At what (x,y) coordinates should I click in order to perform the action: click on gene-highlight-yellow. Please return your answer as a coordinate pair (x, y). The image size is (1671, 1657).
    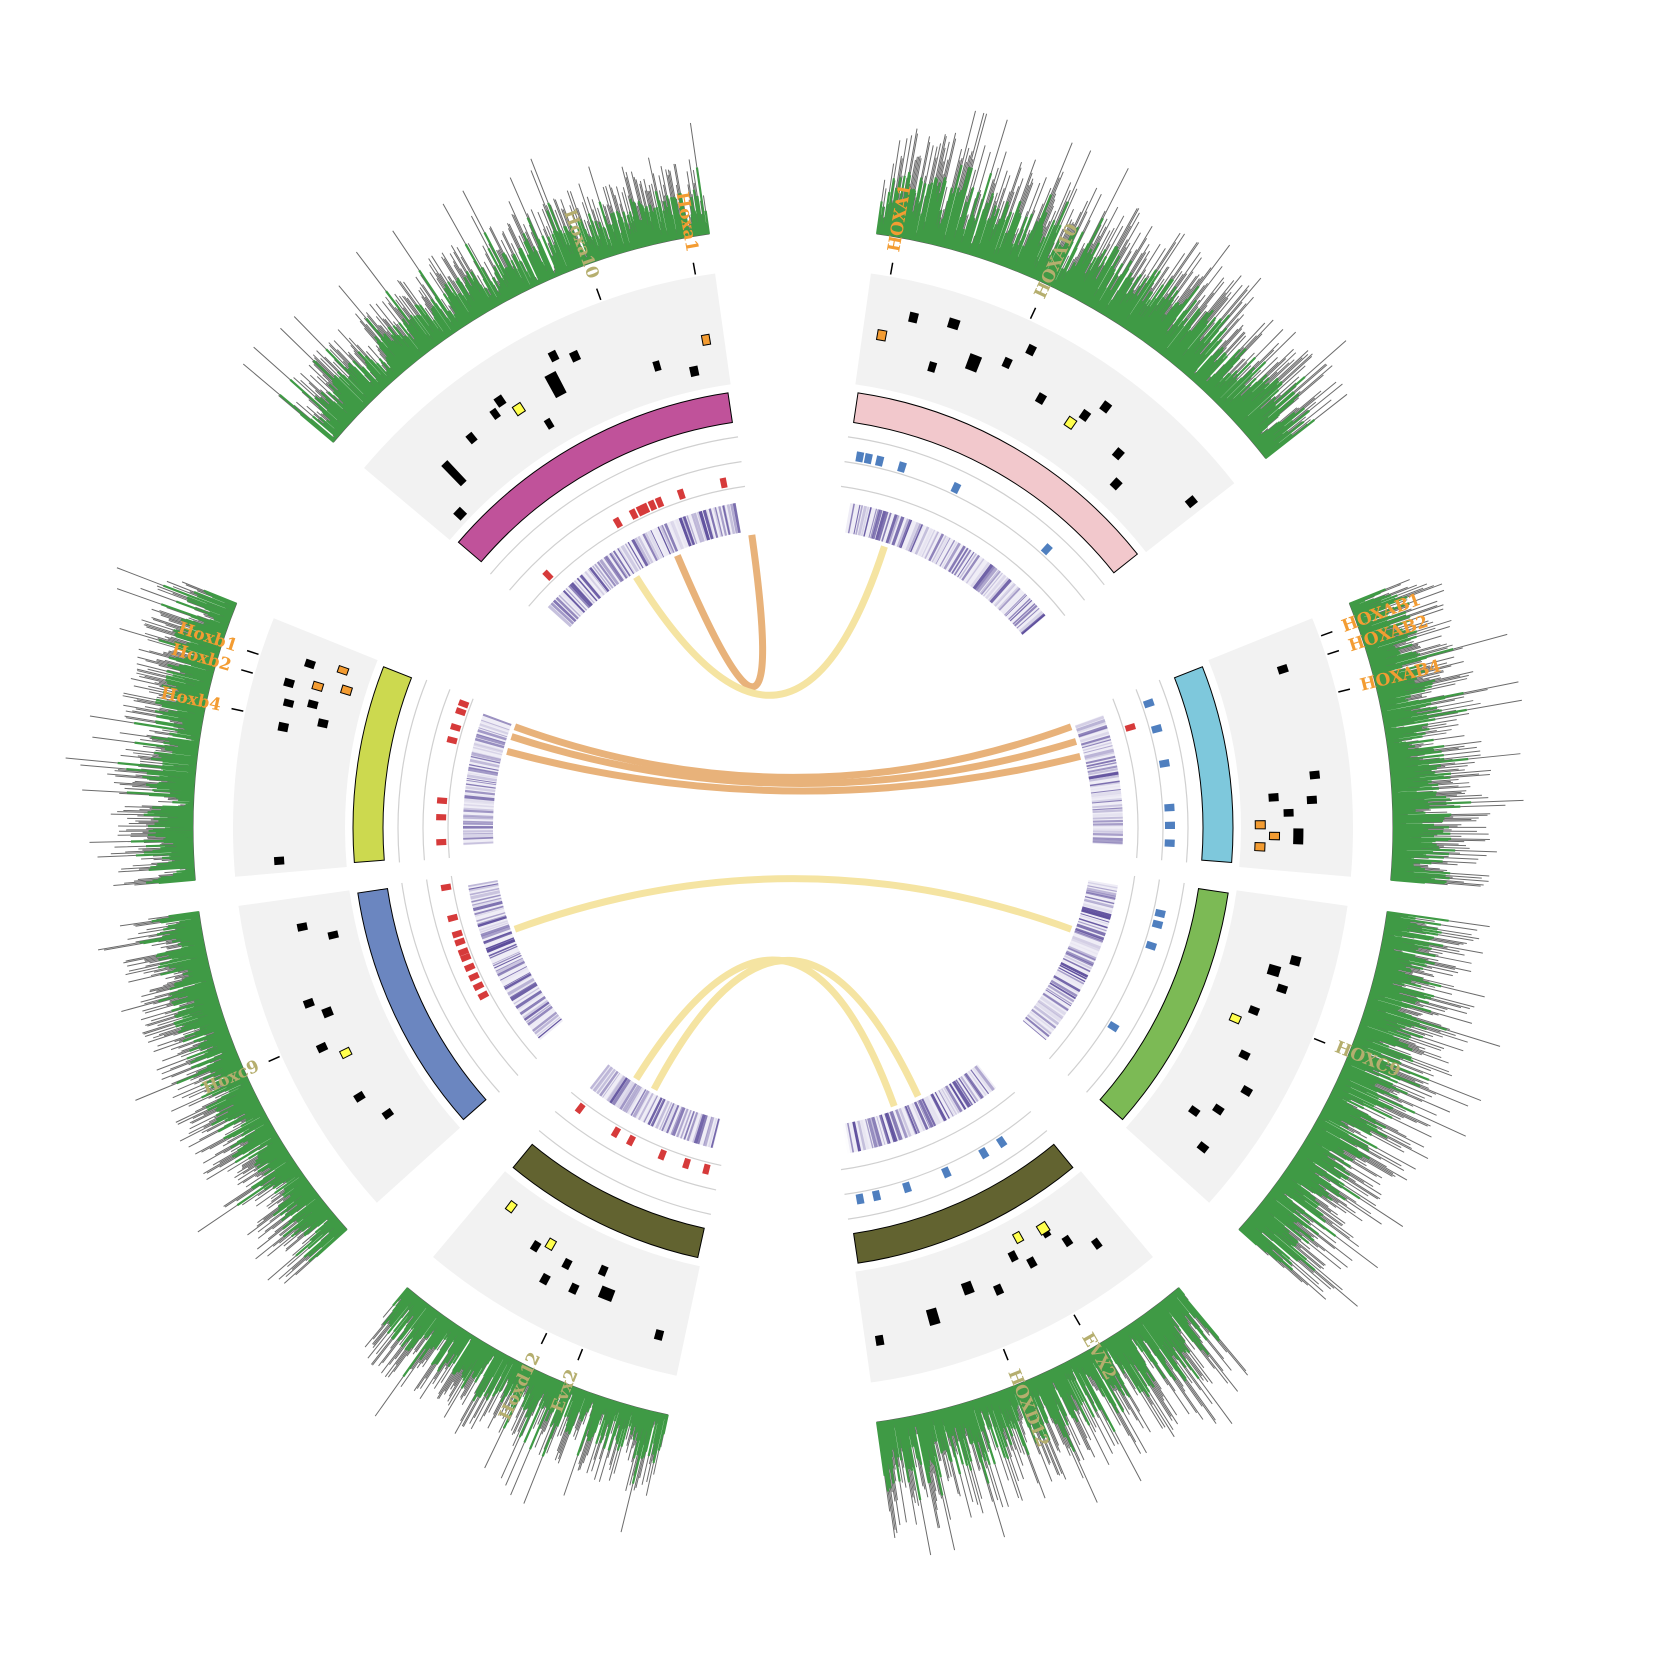
    Looking at the image, I should click on (345, 1053).